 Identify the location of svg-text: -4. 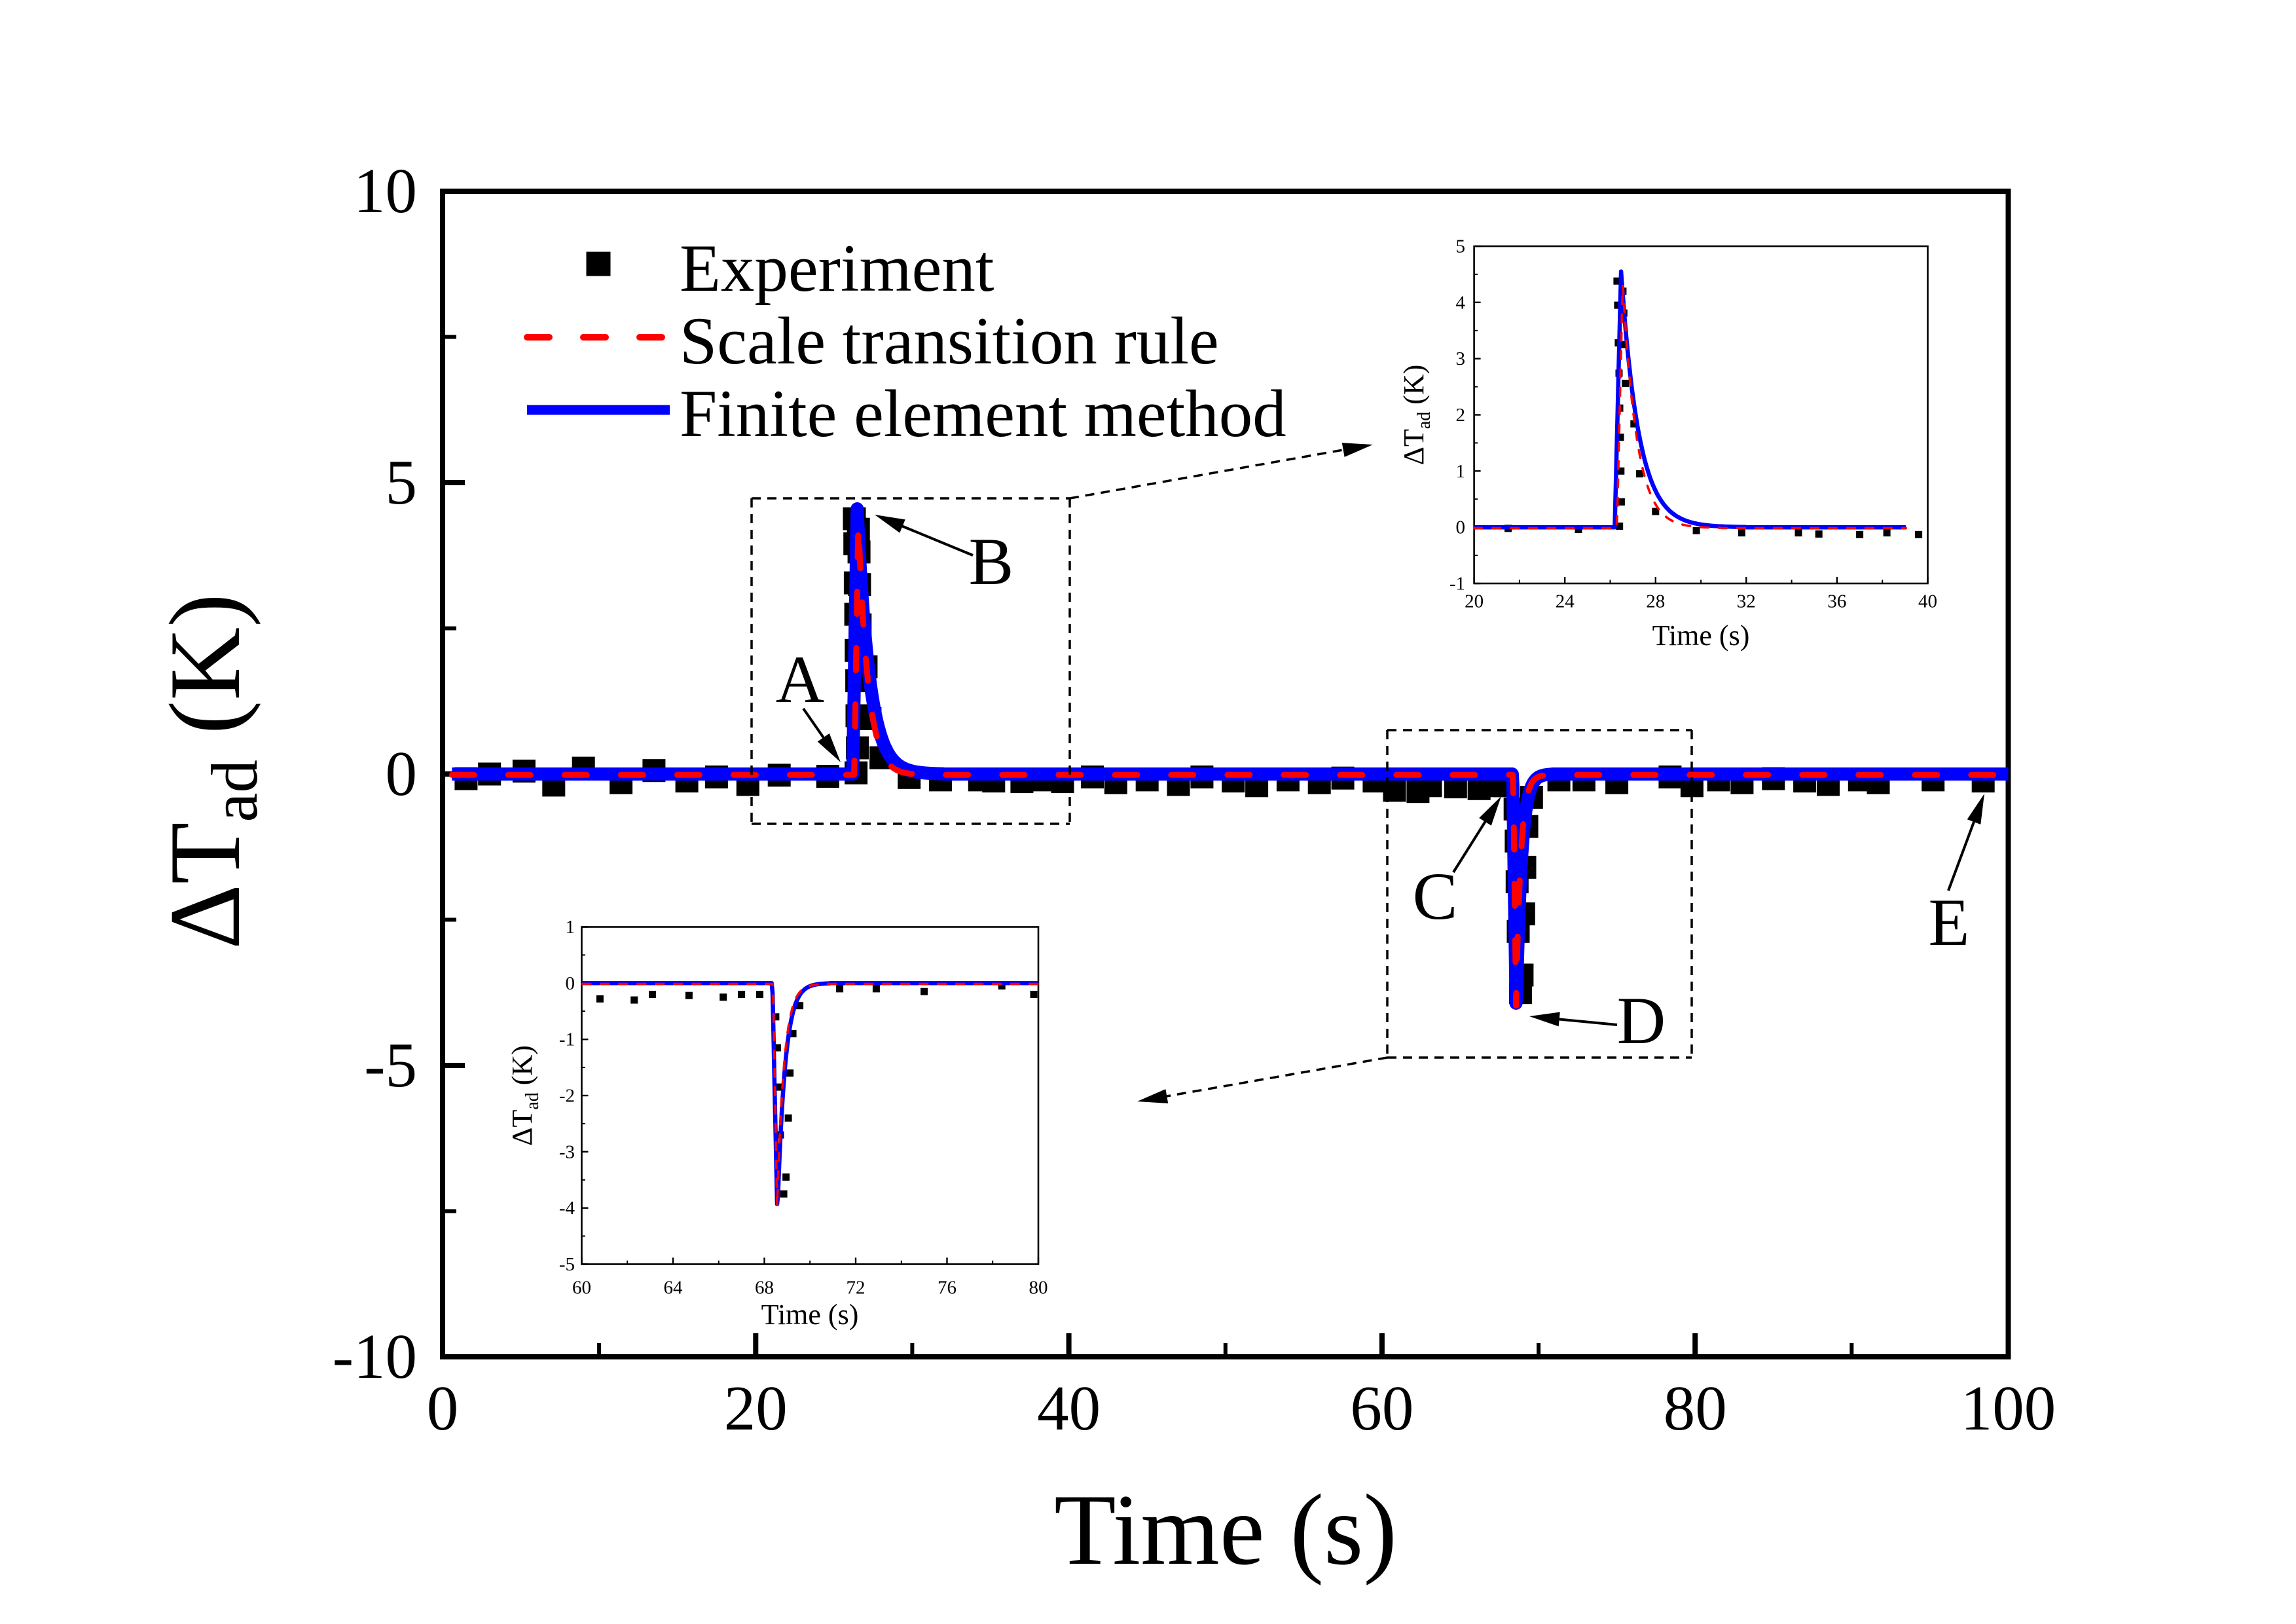
(567, 1208).